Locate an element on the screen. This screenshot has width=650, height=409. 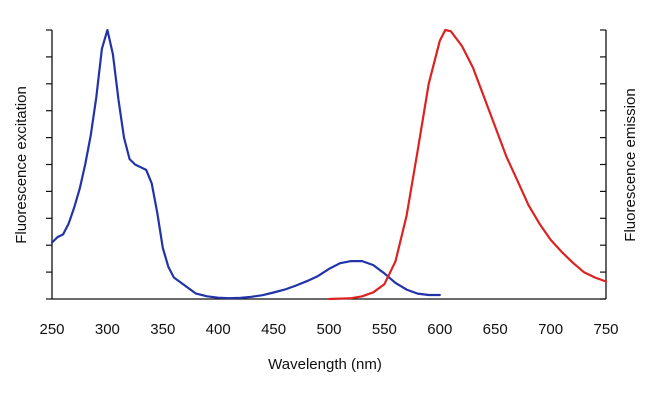
right-tick-marks is located at coordinates (603, 164).